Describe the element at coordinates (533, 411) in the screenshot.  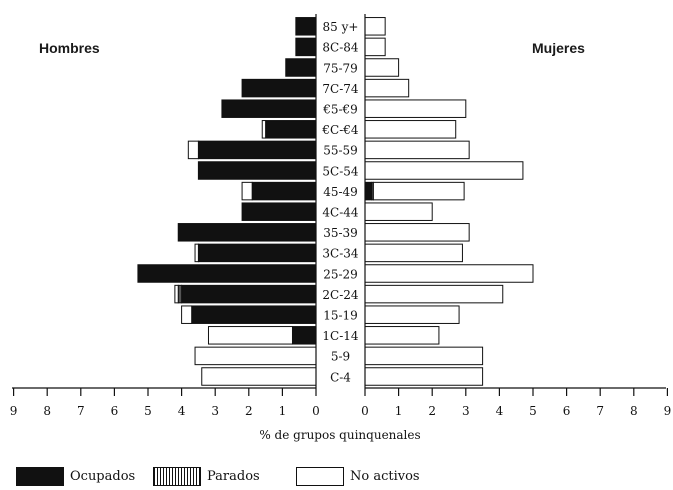
I see `tick-label-right-5: 5` at that location.